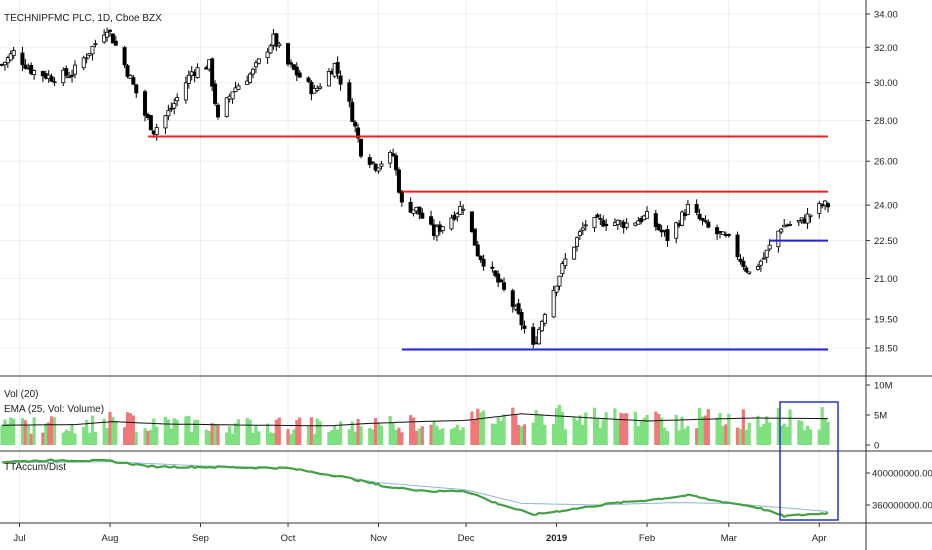  What do you see at coordinates (54, 409) in the screenshot?
I see `ema-series-label: EMA (25, Vol: Volume)` at bounding box center [54, 409].